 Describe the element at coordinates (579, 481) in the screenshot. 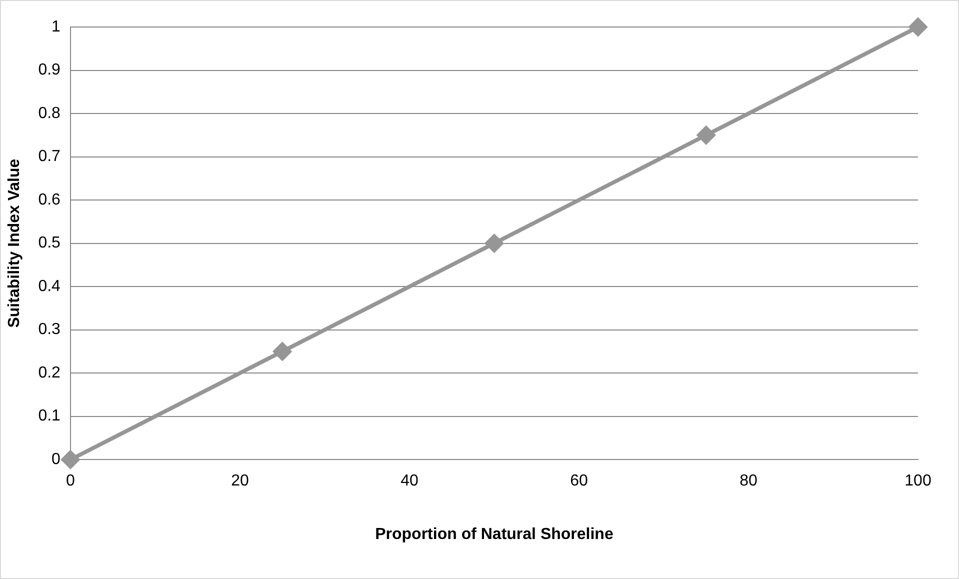

I see `x-tick-label: 60` at that location.